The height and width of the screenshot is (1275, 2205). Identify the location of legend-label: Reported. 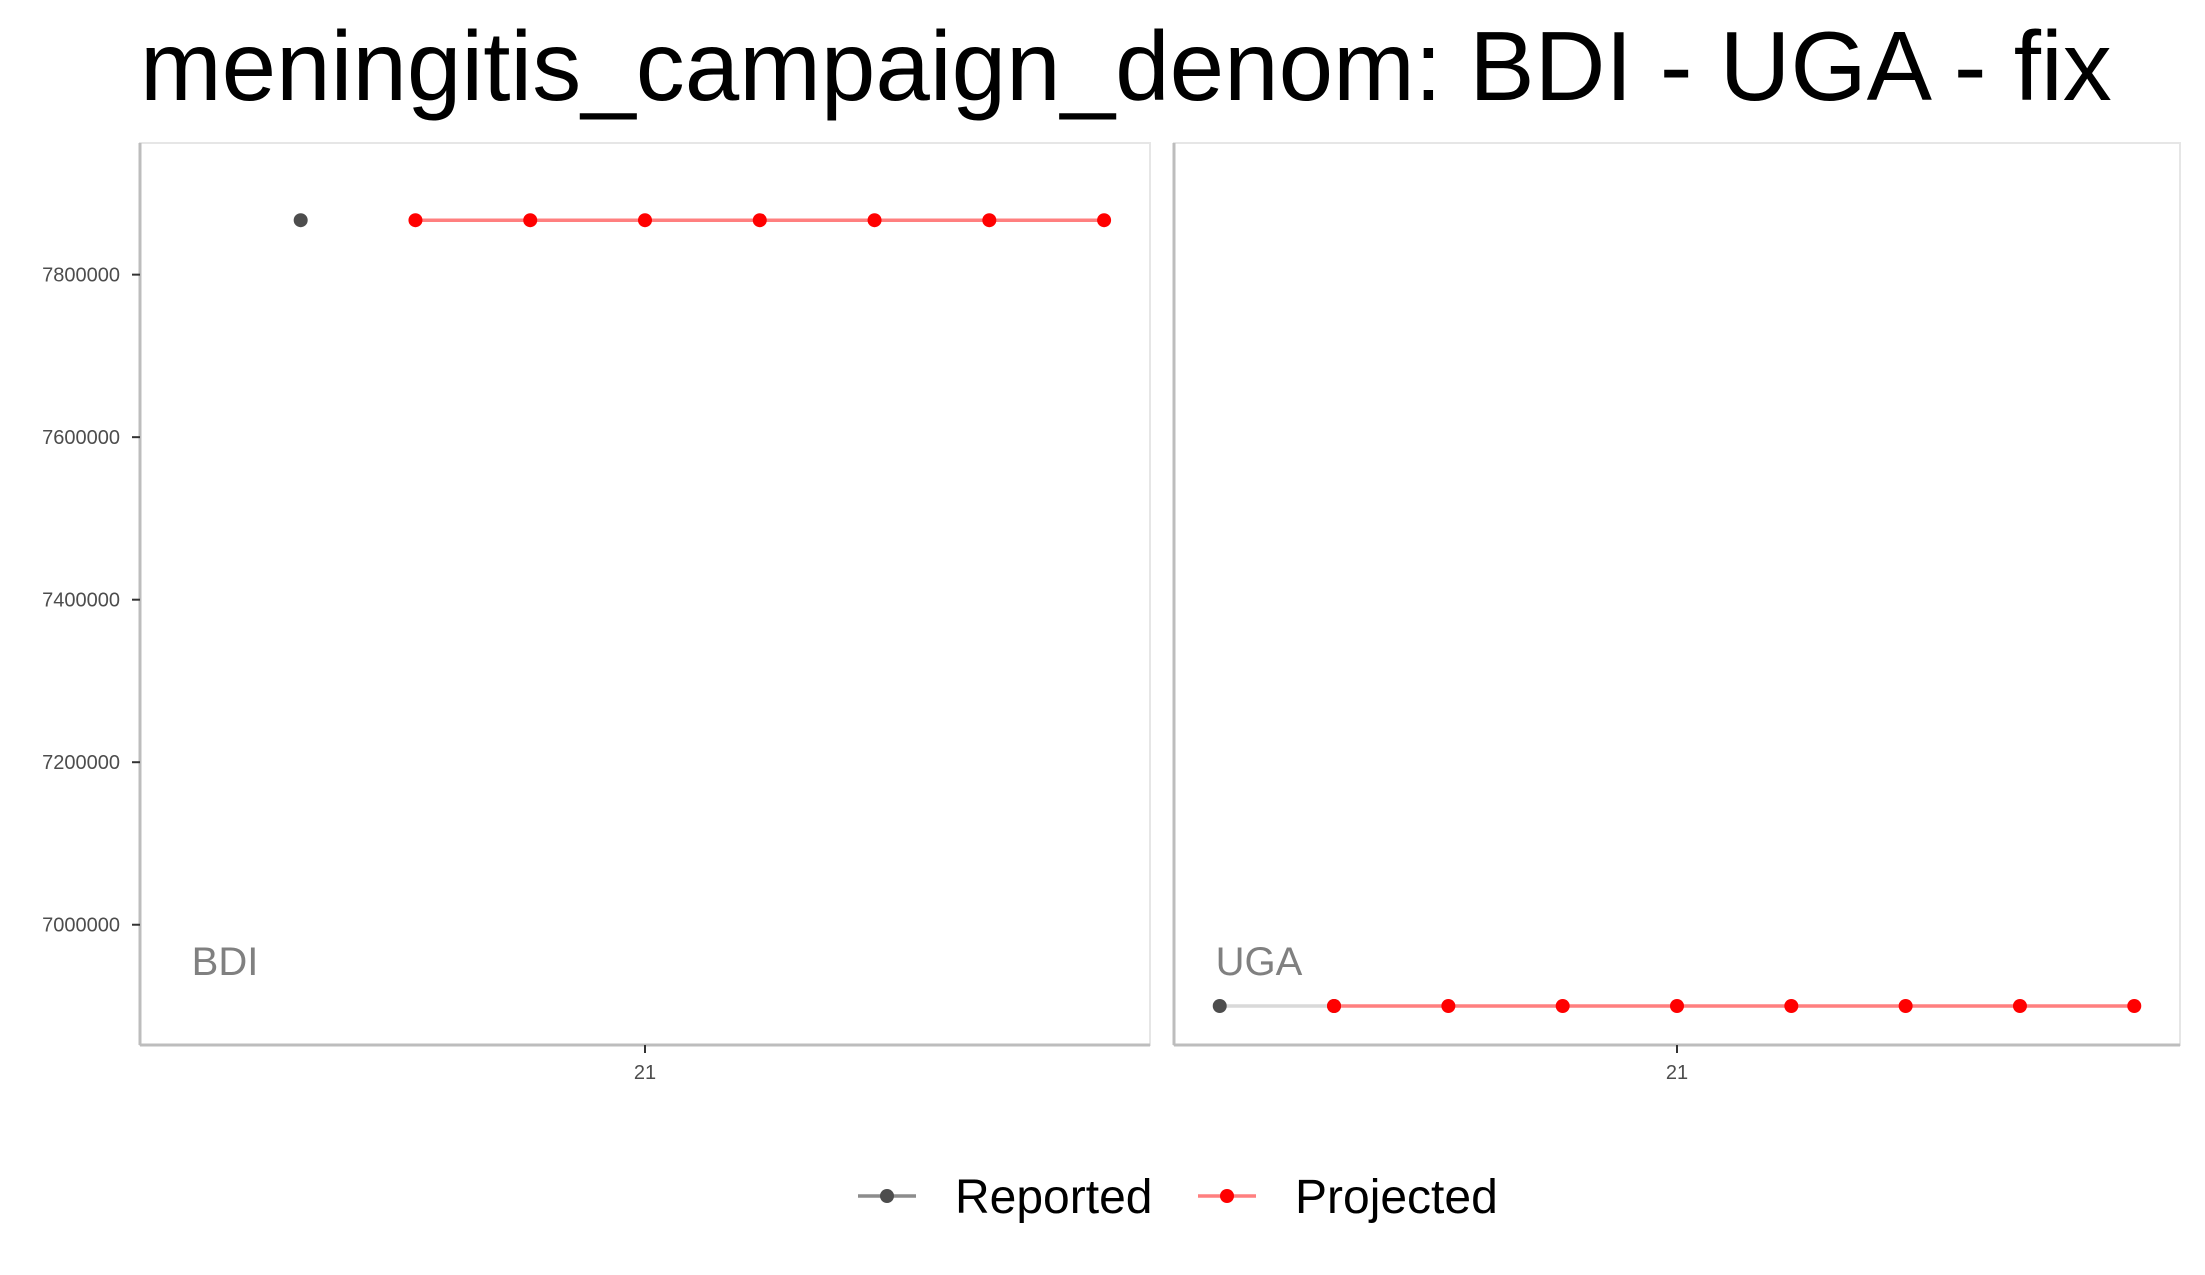
(1053, 1197).